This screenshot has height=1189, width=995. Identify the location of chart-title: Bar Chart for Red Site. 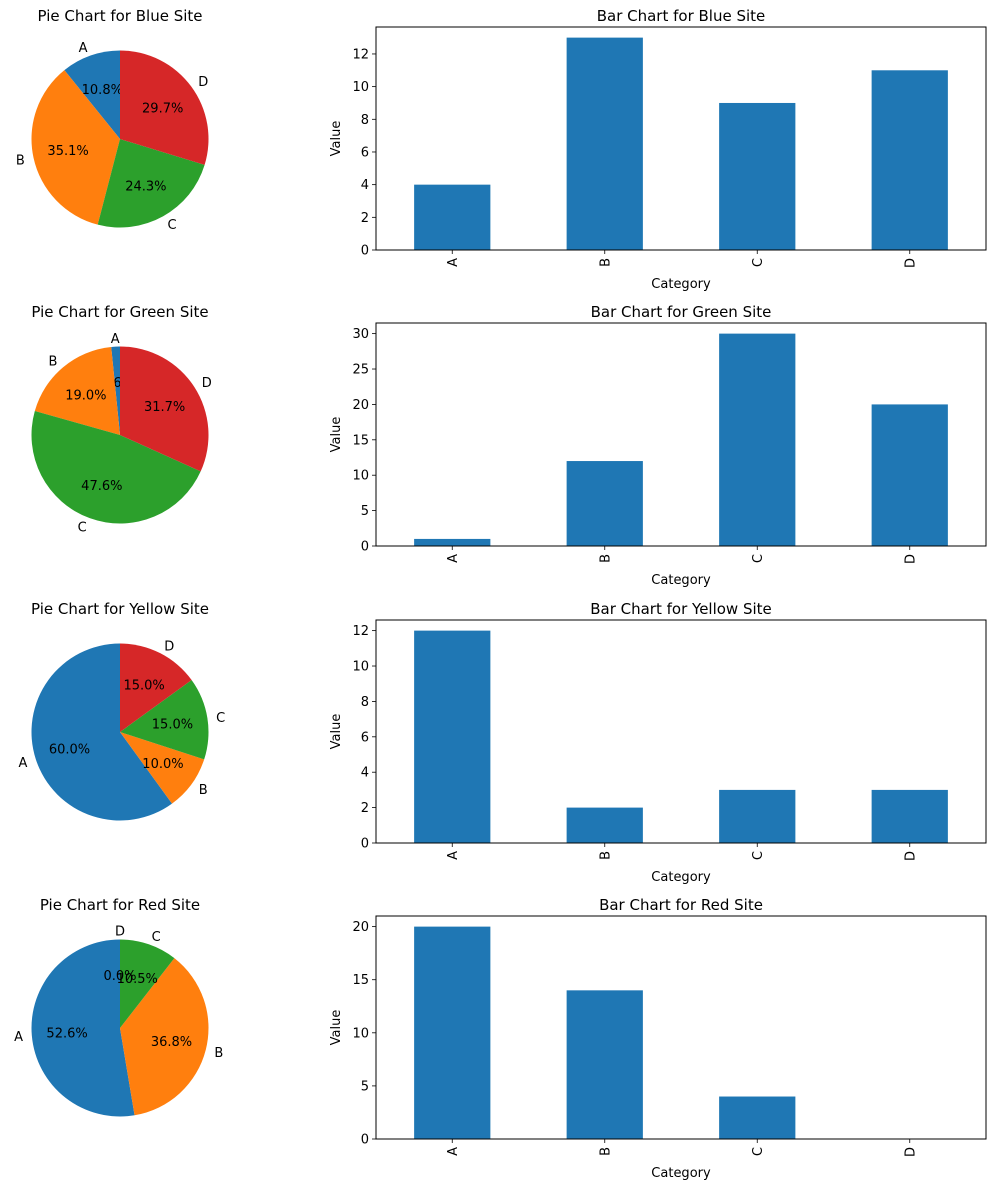
(681, 905).